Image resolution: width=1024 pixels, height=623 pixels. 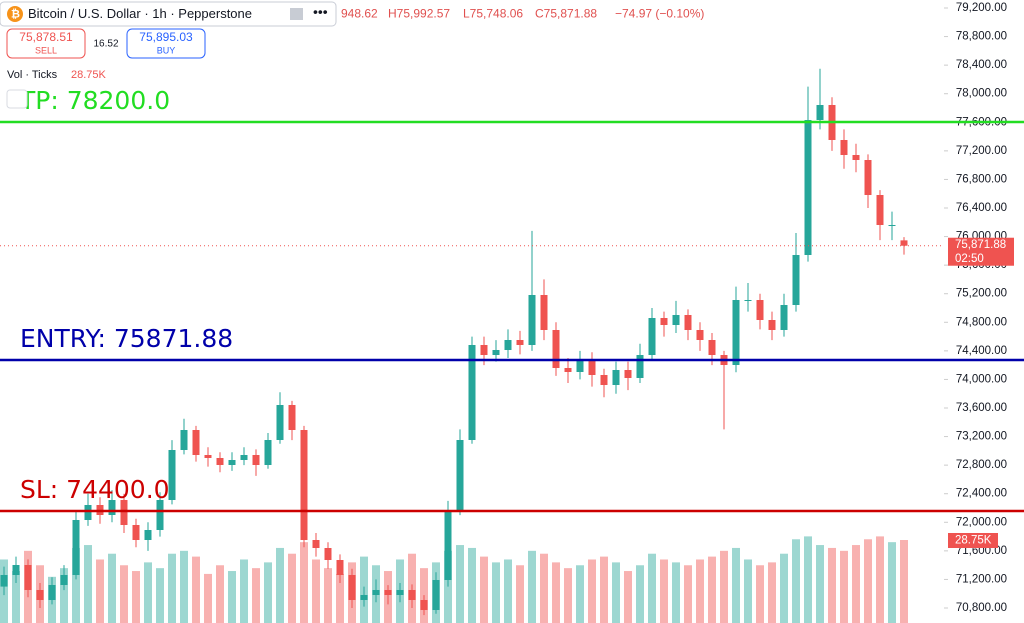 What do you see at coordinates (981, 494) in the screenshot?
I see `y-tick-label: 72,400.00` at bounding box center [981, 494].